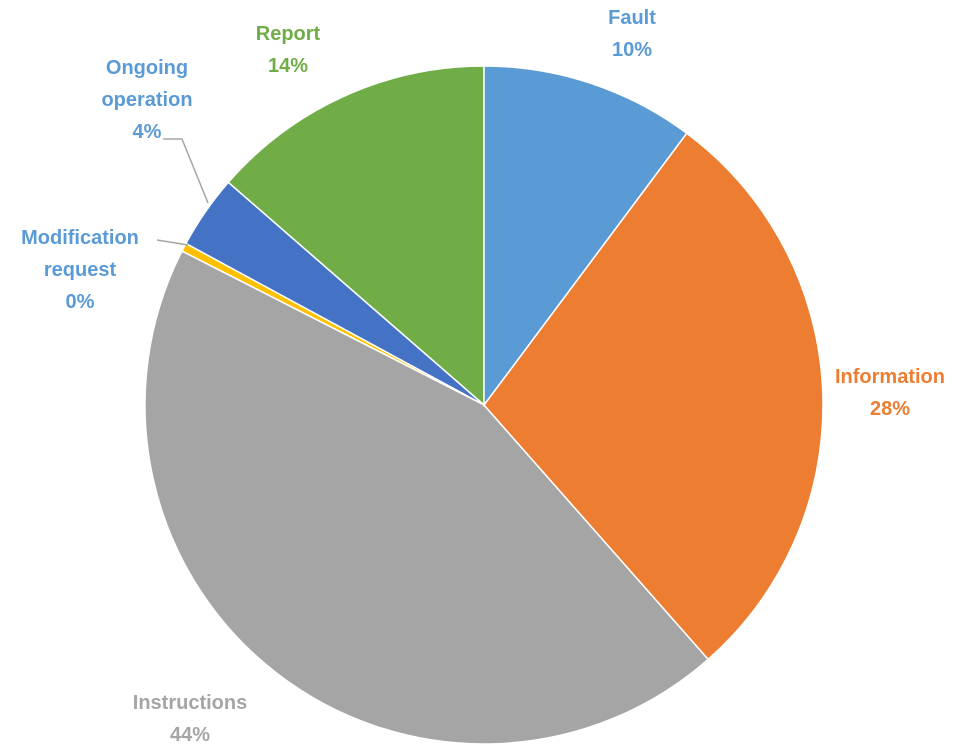 Image resolution: width=957 pixels, height=746 pixels. I want to click on data-label: Instructions 44%, so click(190, 716).